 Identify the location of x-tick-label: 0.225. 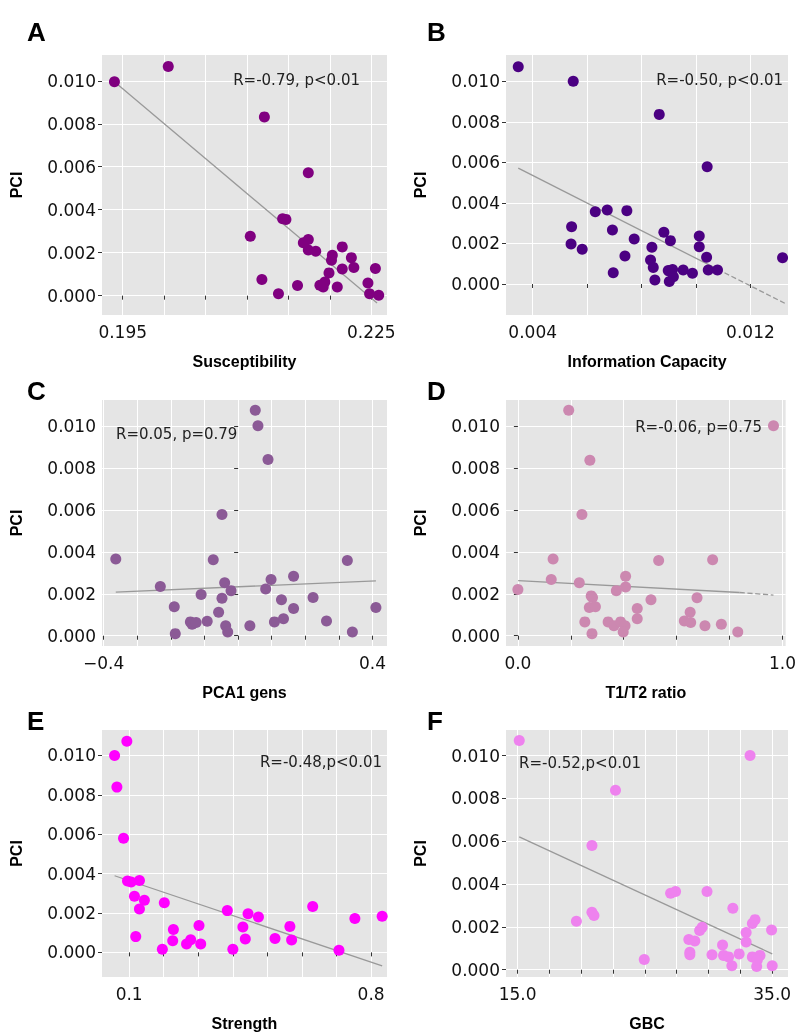
(371, 331).